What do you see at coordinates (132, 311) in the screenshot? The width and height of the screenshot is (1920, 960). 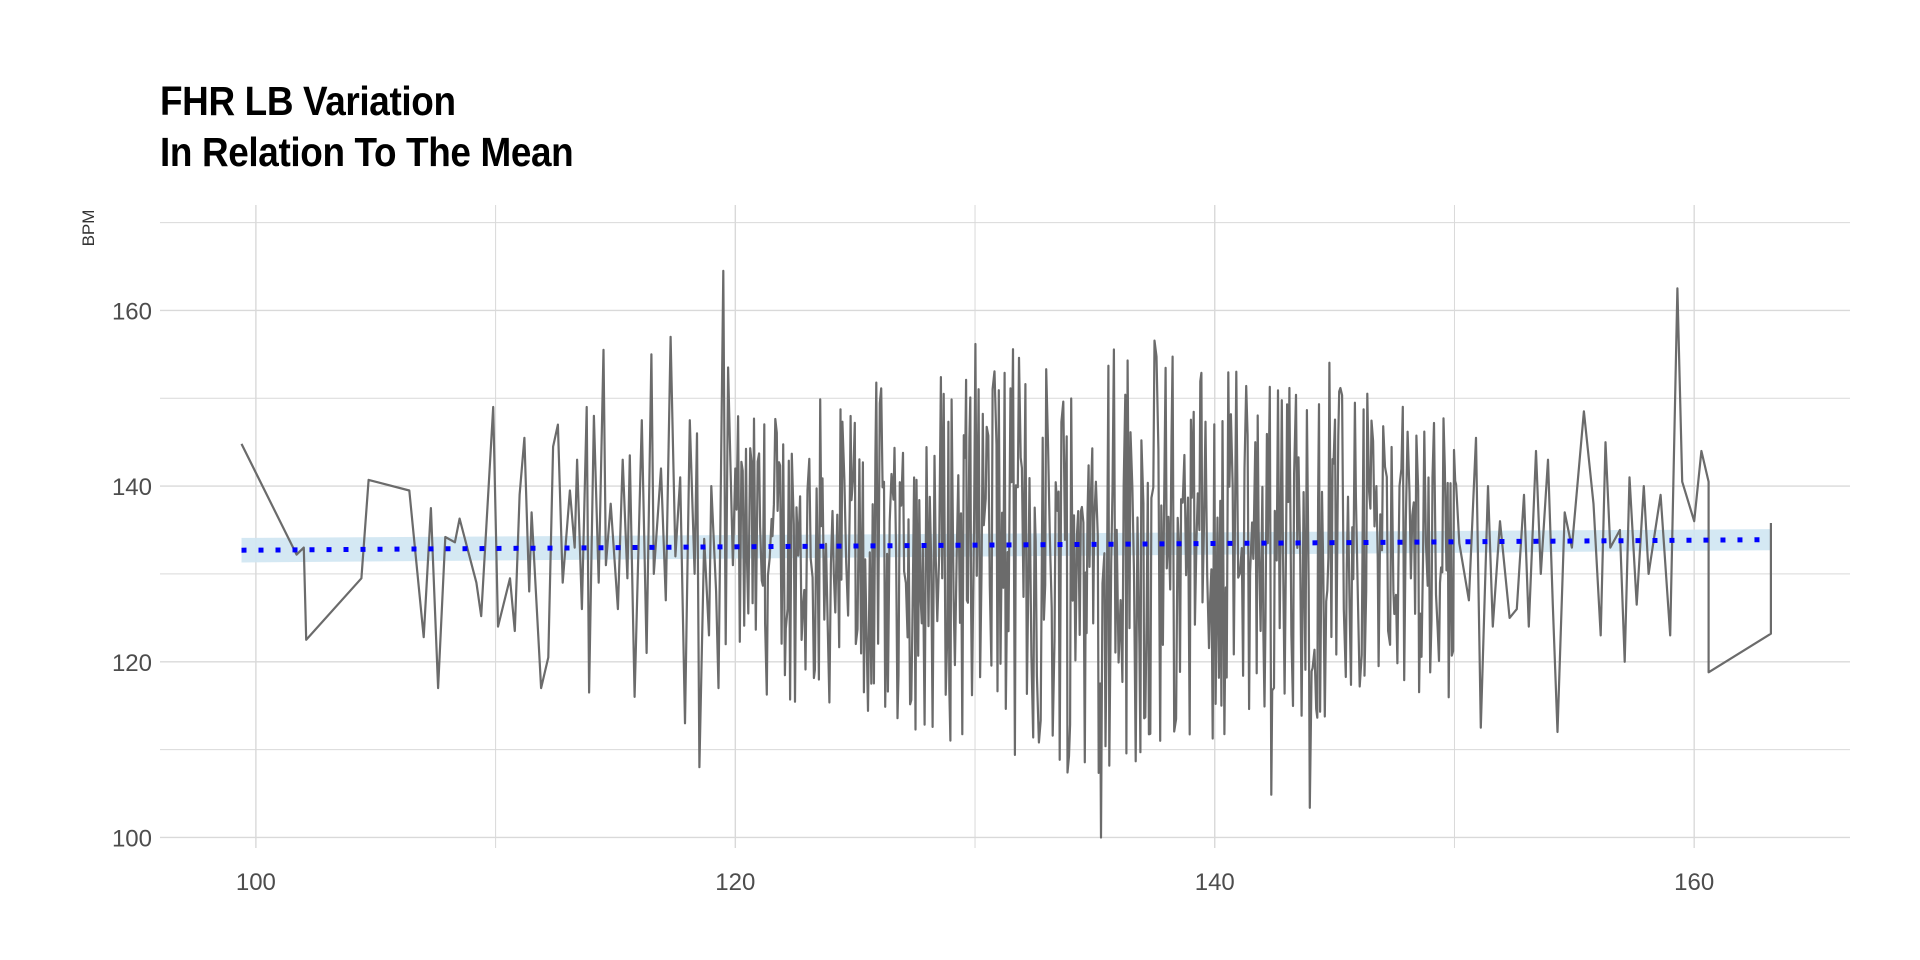 I see `y-tick-label: 160` at bounding box center [132, 311].